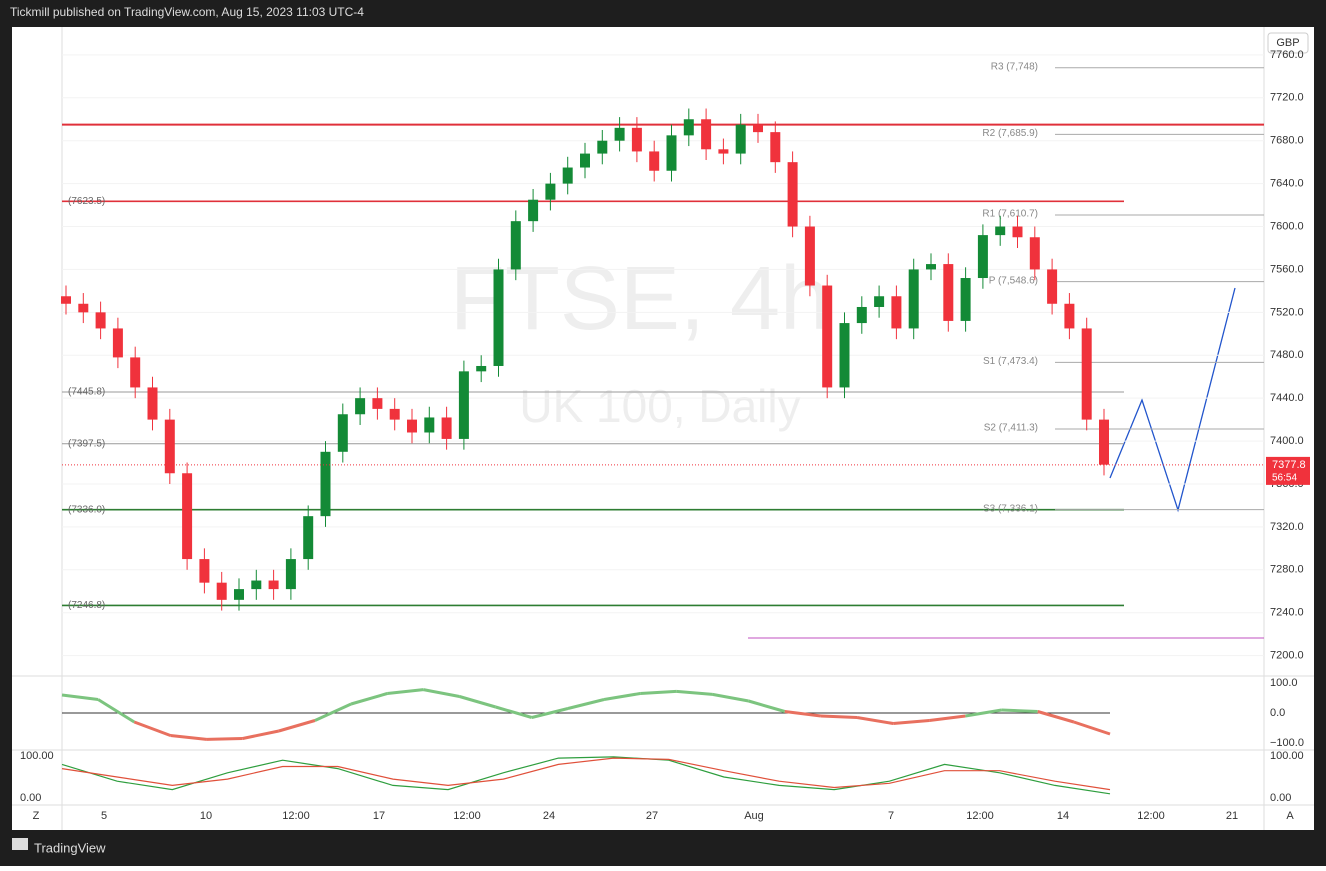 The image size is (1326, 871). What do you see at coordinates (86, 509) in the screenshot?
I see `level-label: (7336.0)` at bounding box center [86, 509].